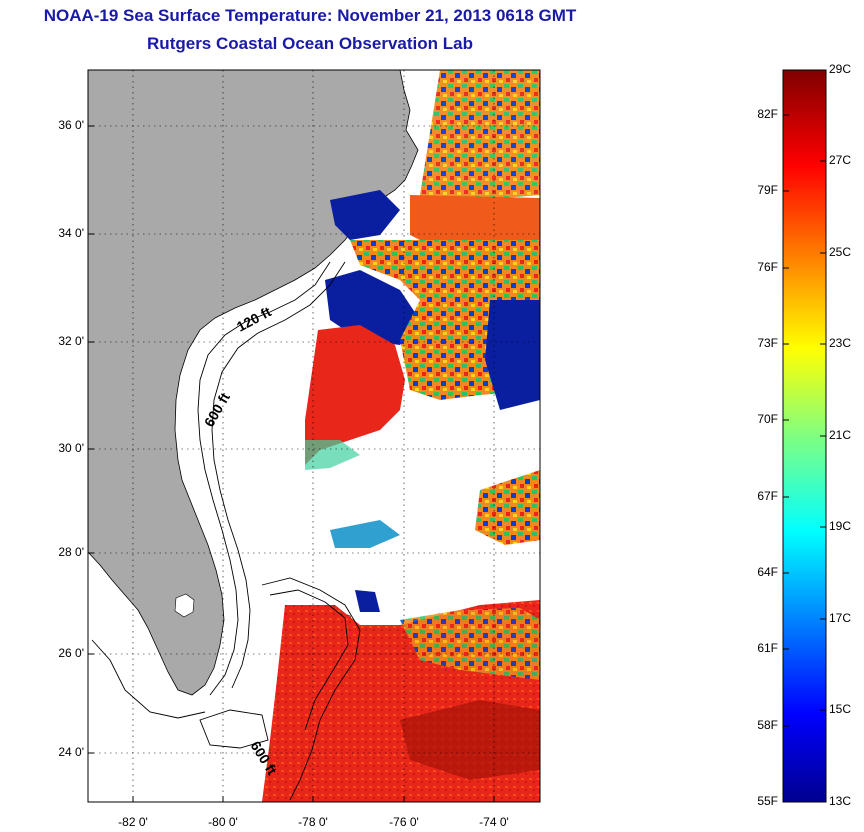  What do you see at coordinates (767, 496) in the screenshot?
I see `colorbar-f-label: 67F` at bounding box center [767, 496].